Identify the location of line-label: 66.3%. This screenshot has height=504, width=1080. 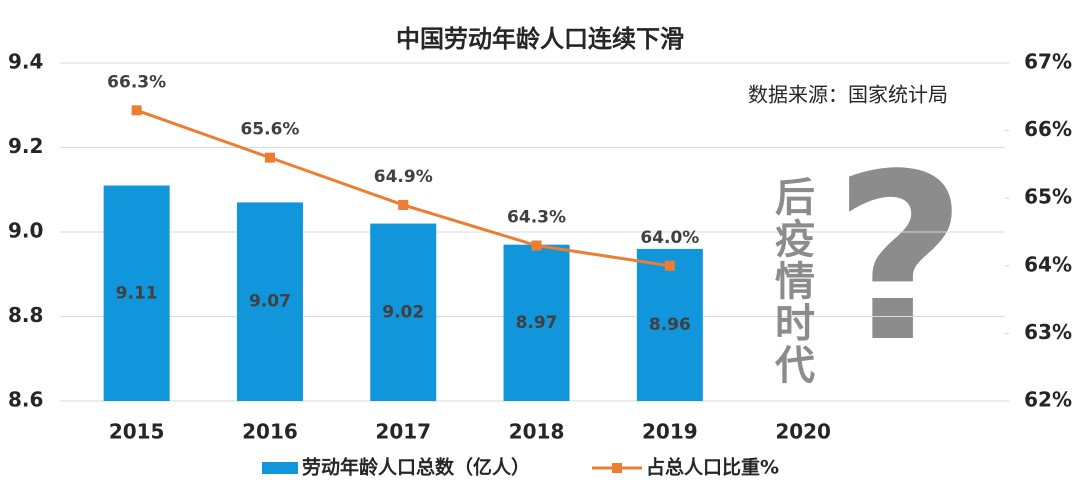
(136, 82).